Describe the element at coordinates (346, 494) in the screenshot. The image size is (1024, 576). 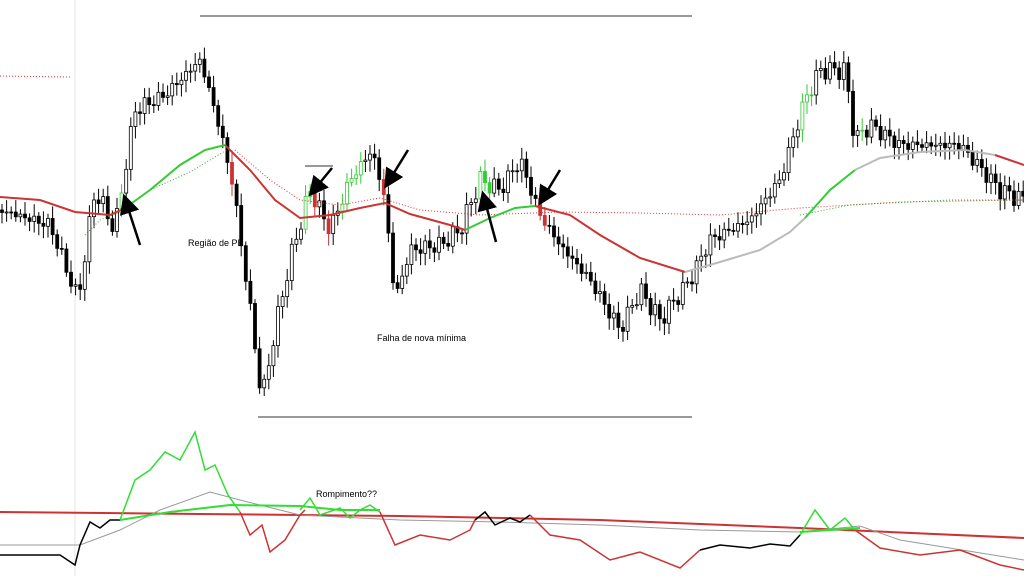
I see `annotation: Rompimento??` at that location.